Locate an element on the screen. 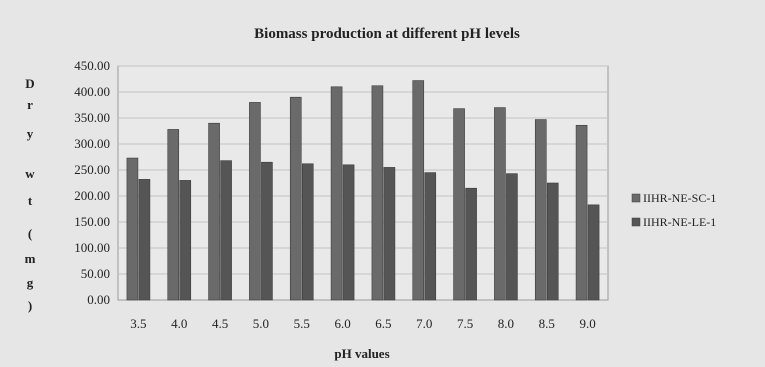 This screenshot has width=765, height=367. y-axis-label: Dry wt ( mg) is located at coordinates (30, 194).